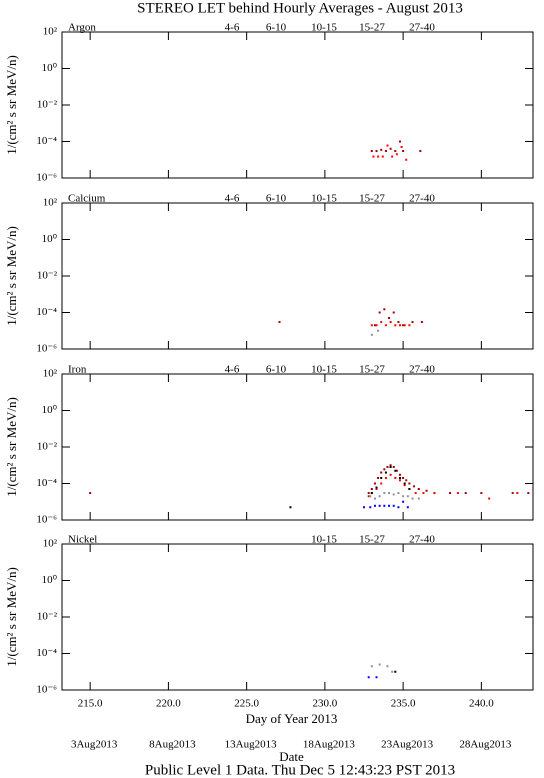 This screenshot has height=778, width=544. I want to click on panel-label: Calcium, so click(87, 199).